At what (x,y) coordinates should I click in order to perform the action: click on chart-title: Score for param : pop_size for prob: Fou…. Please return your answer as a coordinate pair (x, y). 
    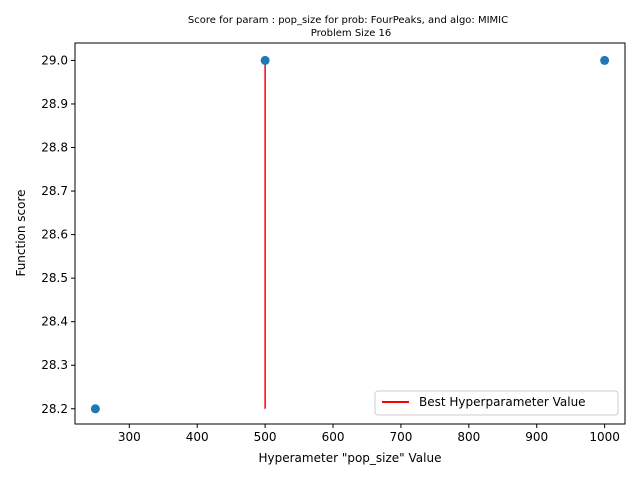
    Looking at the image, I should click on (348, 20).